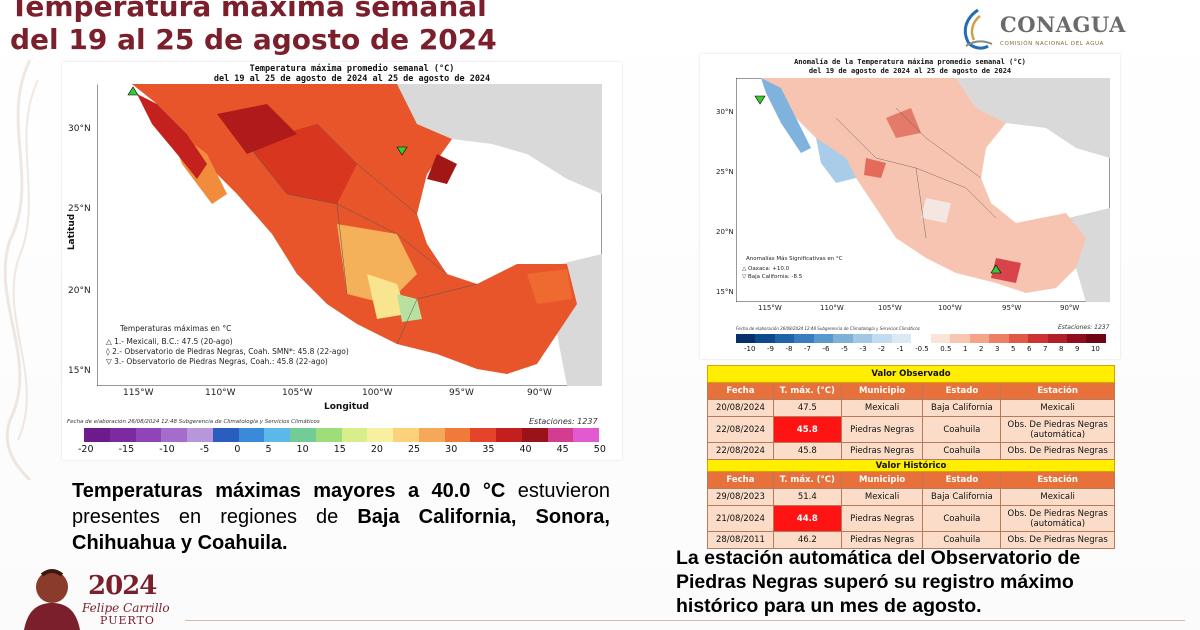 The height and width of the screenshot is (630, 1200). Describe the element at coordinates (220, 393) in the screenshot. I see `left-lon-tick-110: 110°W` at that location.